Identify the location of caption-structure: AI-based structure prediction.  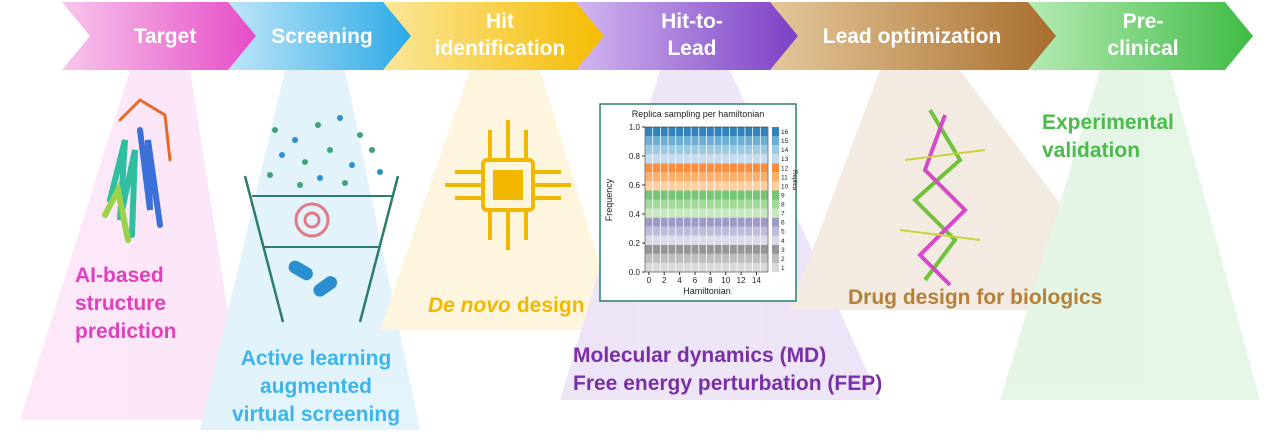
(126, 303).